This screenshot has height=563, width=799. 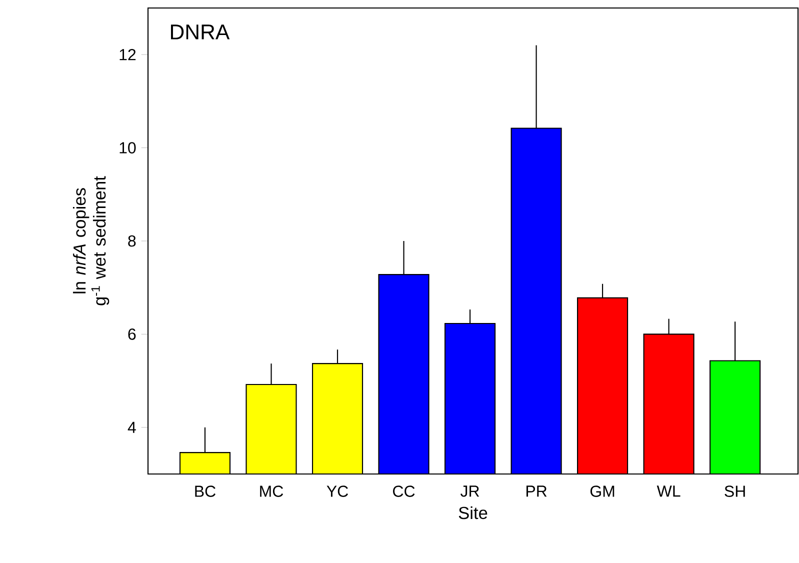 I want to click on x-axis-title: Site, so click(x=473, y=513).